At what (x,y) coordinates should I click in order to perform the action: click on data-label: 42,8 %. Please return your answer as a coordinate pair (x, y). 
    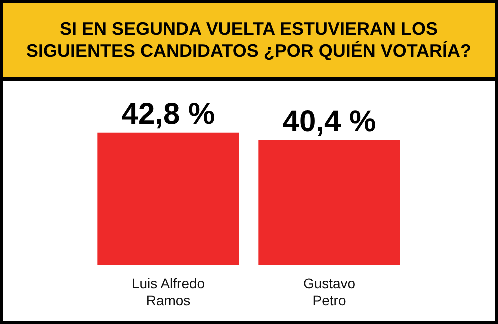
    Looking at the image, I should click on (169, 115).